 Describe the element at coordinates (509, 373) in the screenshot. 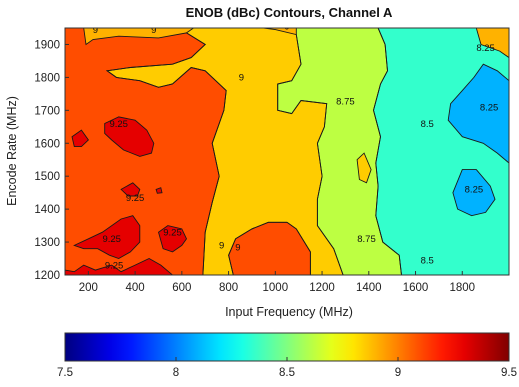

I see `colorbar-tick-label-4: 9.5` at that location.